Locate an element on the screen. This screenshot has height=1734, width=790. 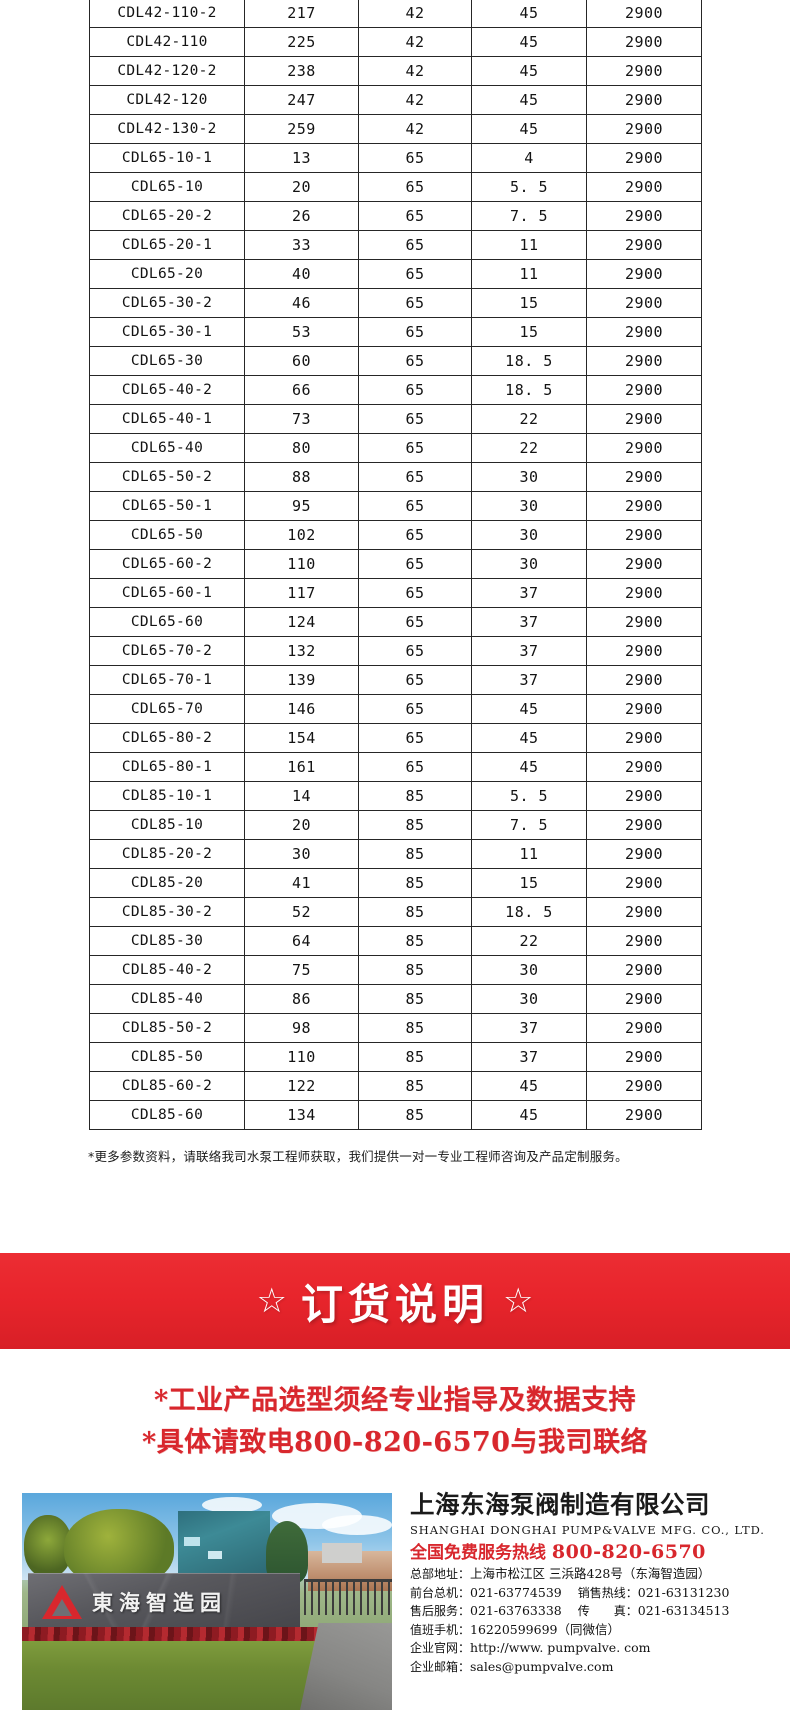
table-row: CDL85-30 64 85 22 2900 is located at coordinates (395, 941).